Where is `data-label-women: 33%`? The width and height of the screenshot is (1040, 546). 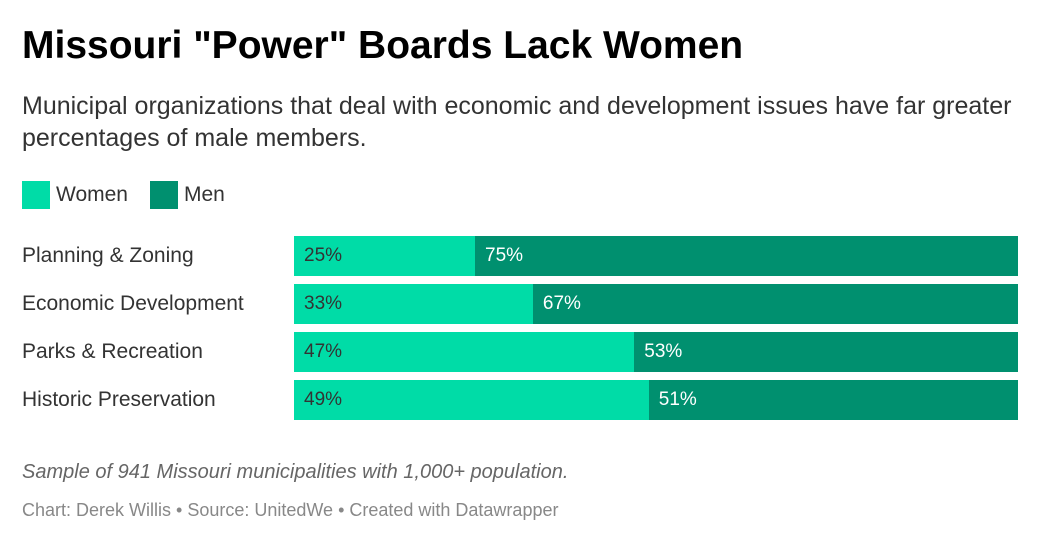 data-label-women: 33% is located at coordinates (323, 303).